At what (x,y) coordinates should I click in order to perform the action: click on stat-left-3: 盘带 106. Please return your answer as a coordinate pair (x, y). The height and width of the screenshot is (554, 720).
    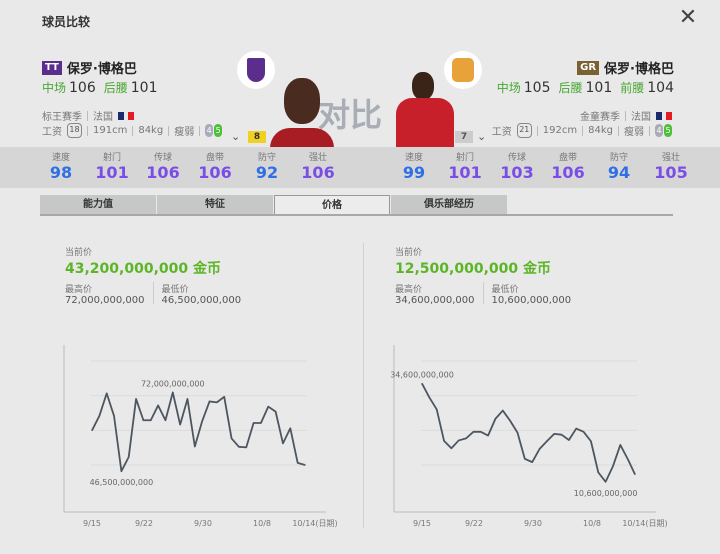
    Looking at the image, I should click on (215, 166).